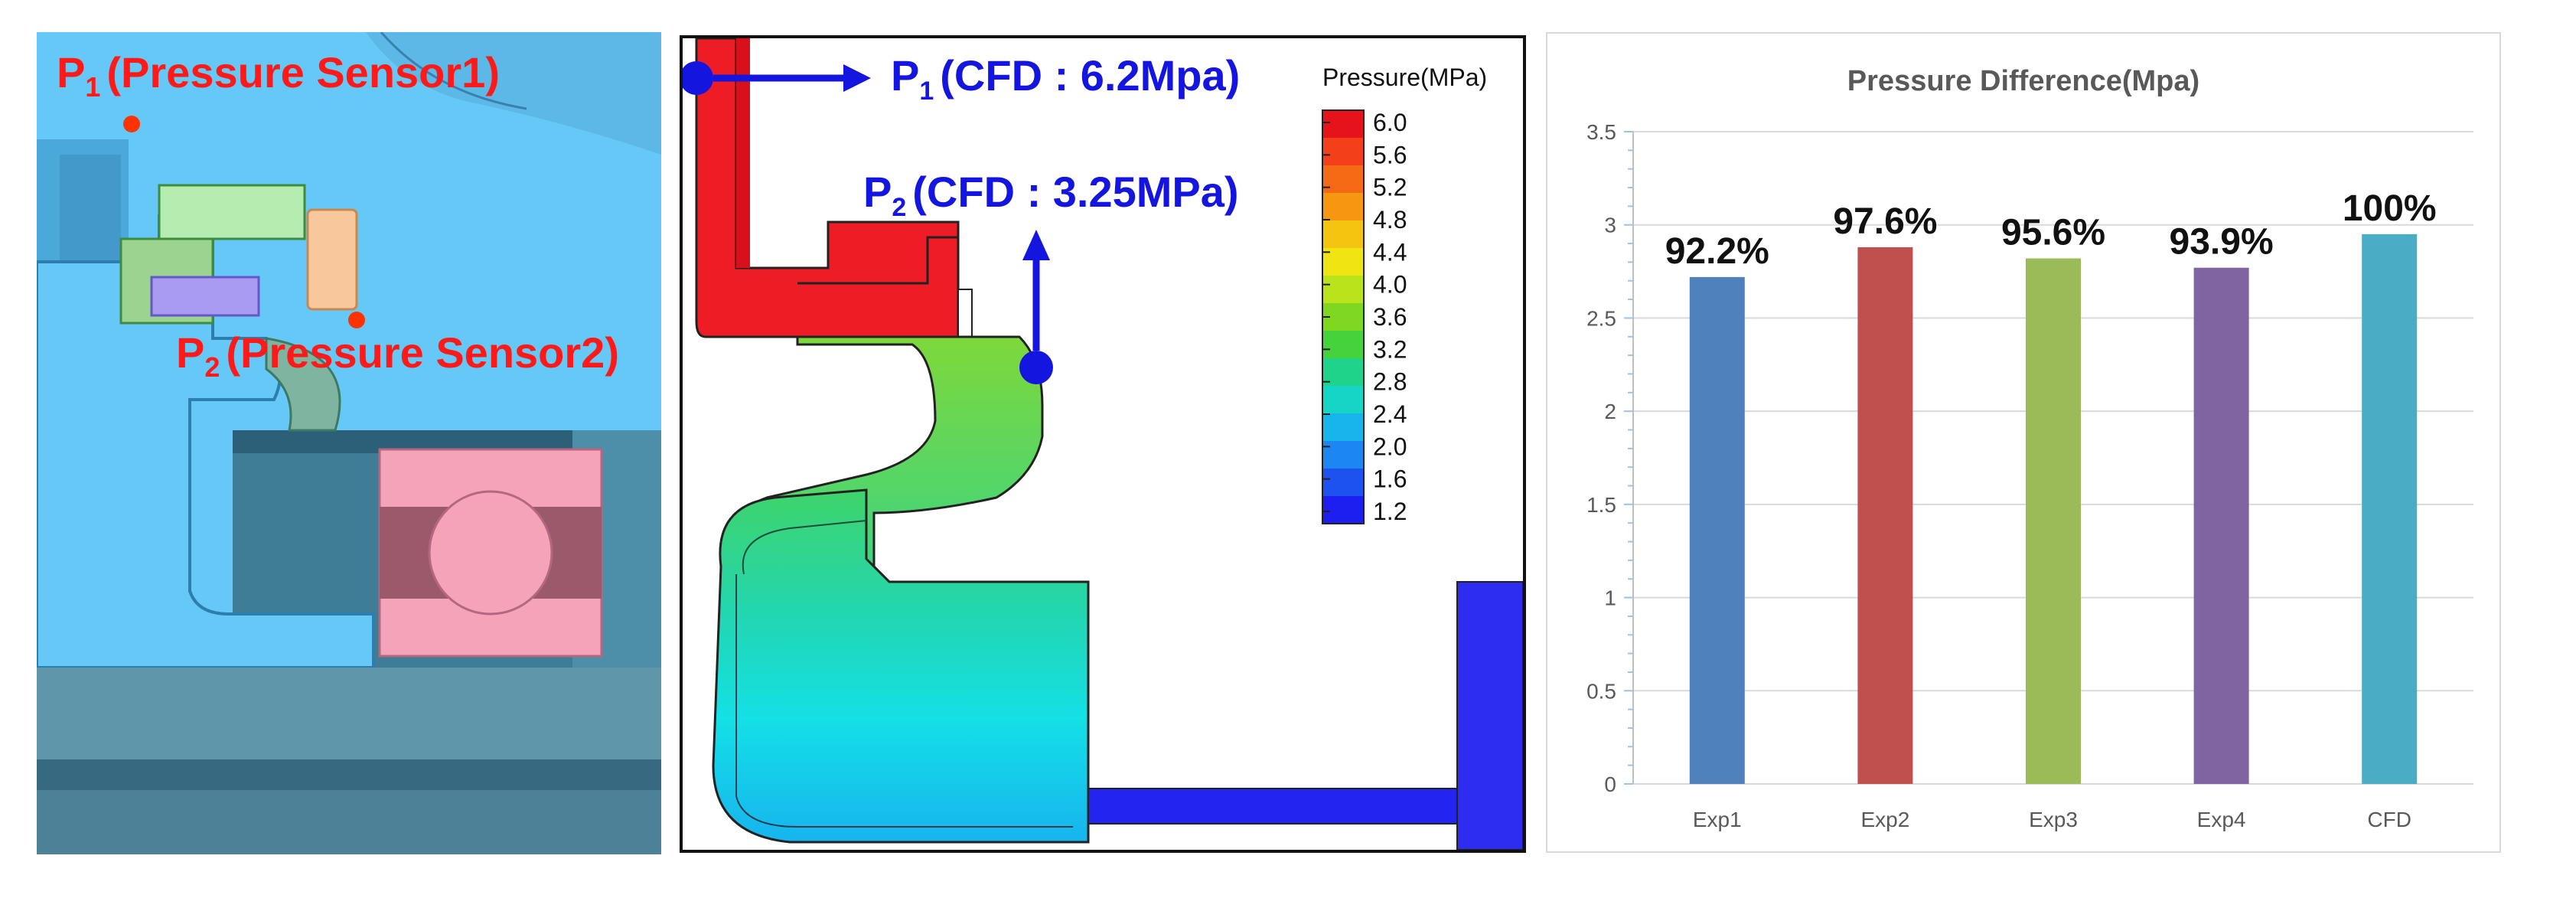 The width and height of the screenshot is (2576, 898). What do you see at coordinates (698, 78) in the screenshot?
I see `cfd-p1-dot` at bounding box center [698, 78].